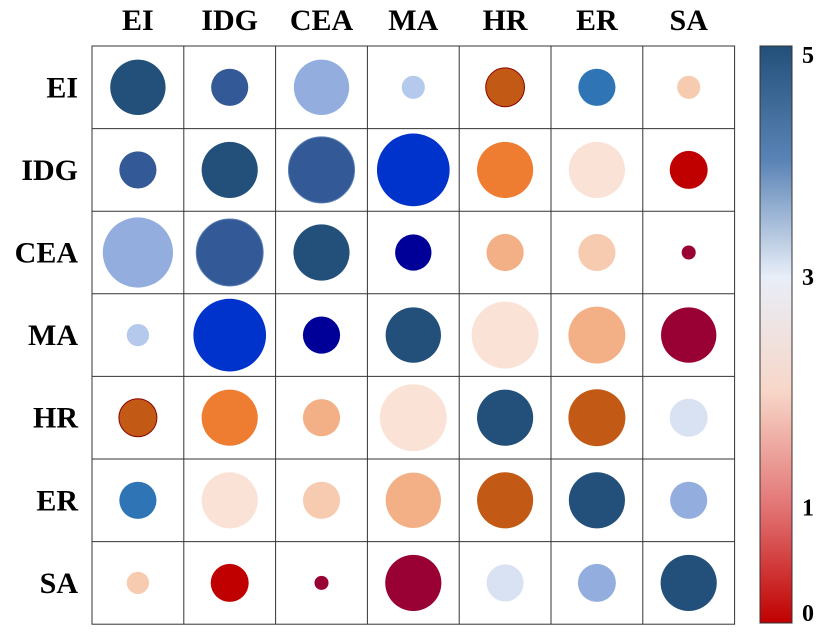 This screenshot has height=644, width=840. Describe the element at coordinates (688, 169) in the screenshot. I see `bubble-idg-sa` at that location.